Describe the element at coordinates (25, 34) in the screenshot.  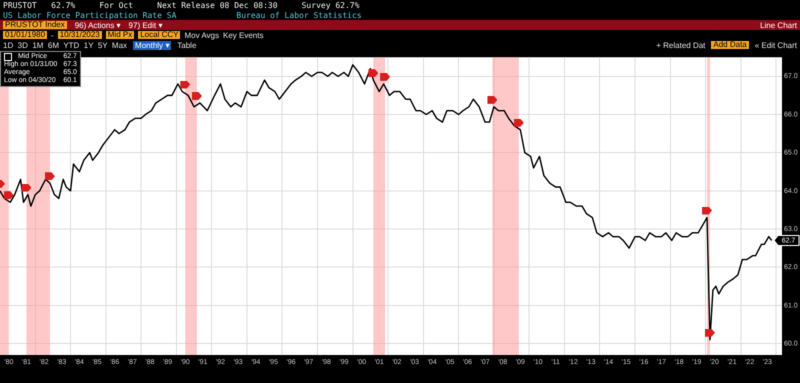
I see `text: 01/01/1980` at that location.